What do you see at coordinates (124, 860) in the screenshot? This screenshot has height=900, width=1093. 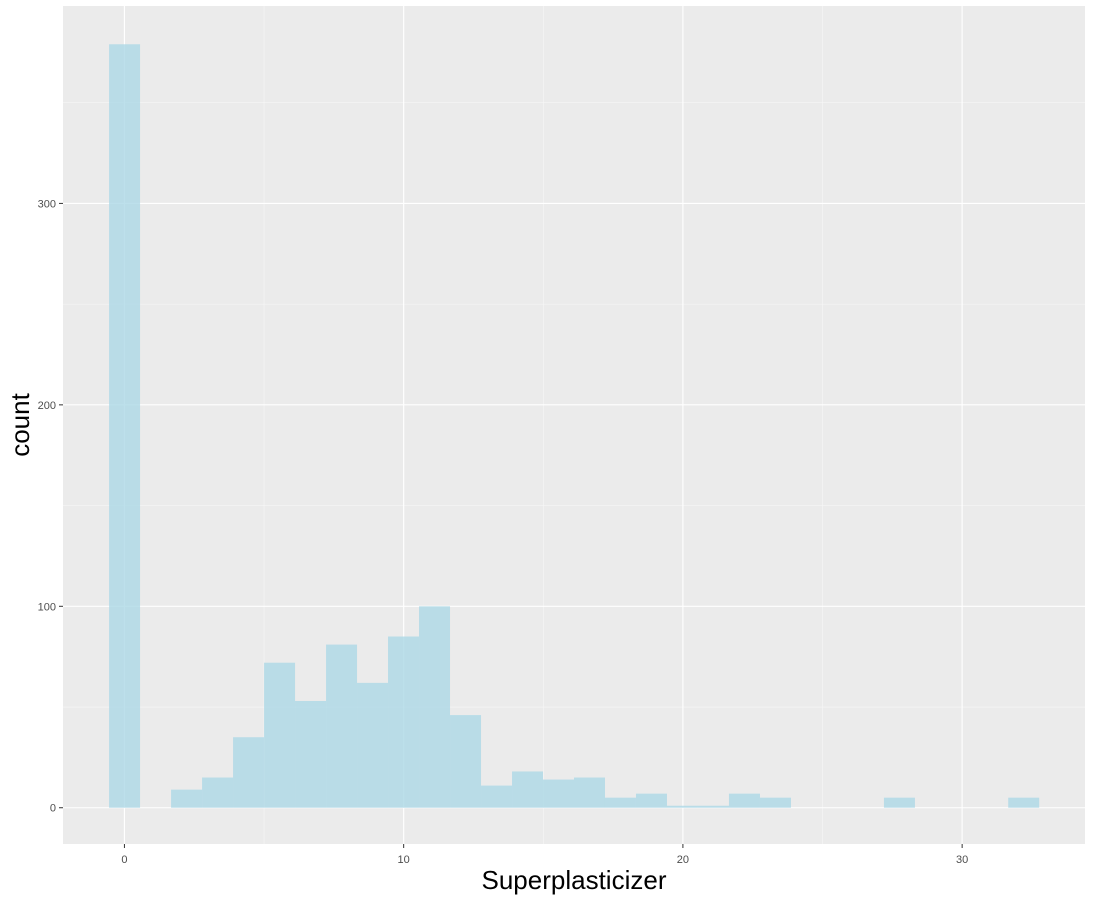 I see `x-tick-label: 0` at bounding box center [124, 860].